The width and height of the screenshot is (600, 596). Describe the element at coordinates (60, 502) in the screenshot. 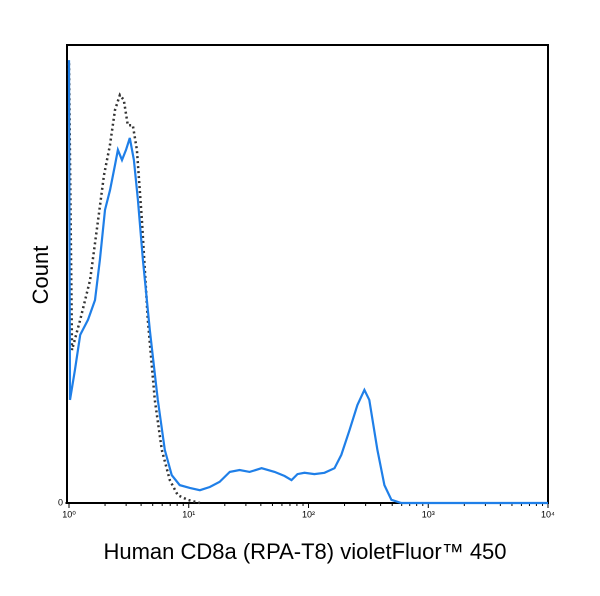

I see `y-tick-label: 0` at that location.